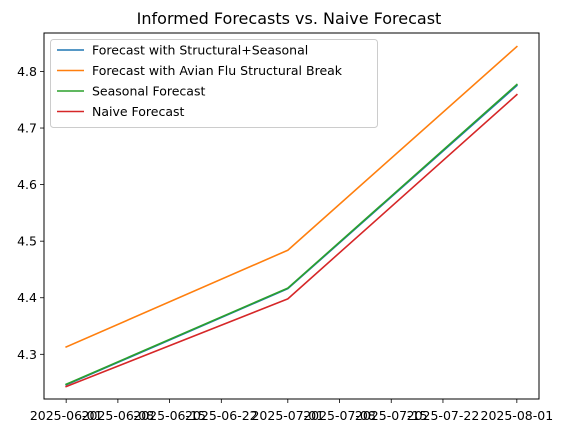  I want to click on legend-label: Naive Forecast, so click(138, 111).